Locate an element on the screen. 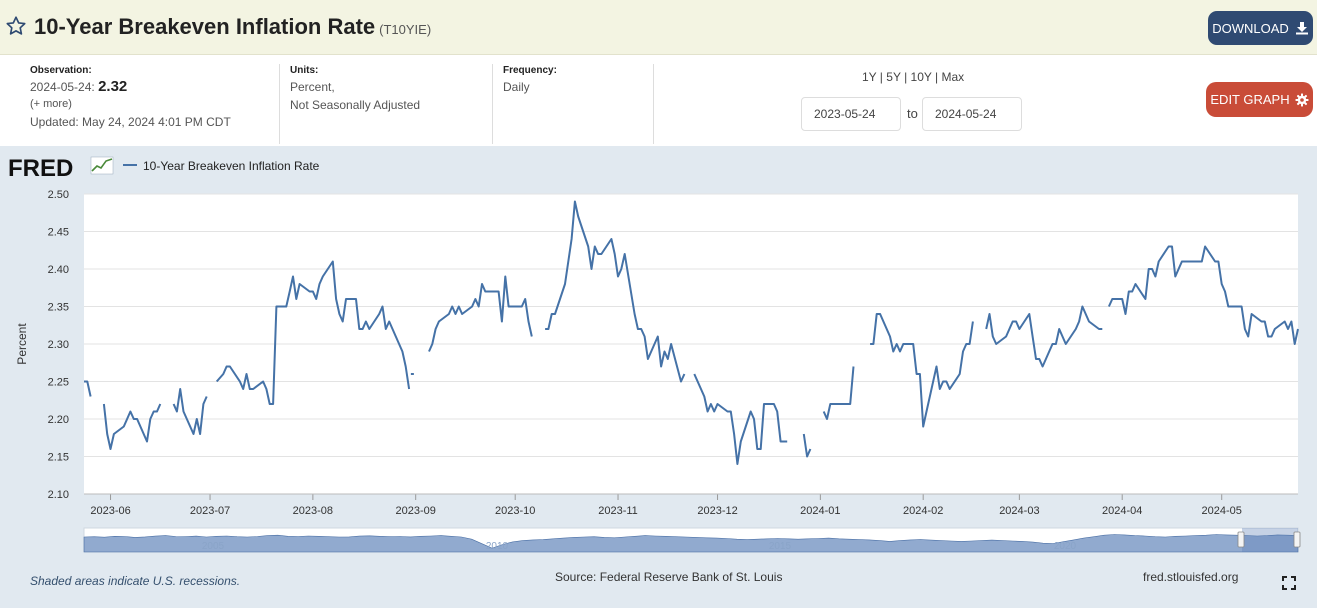  x-tick-label: 2024-01 is located at coordinates (820, 511).